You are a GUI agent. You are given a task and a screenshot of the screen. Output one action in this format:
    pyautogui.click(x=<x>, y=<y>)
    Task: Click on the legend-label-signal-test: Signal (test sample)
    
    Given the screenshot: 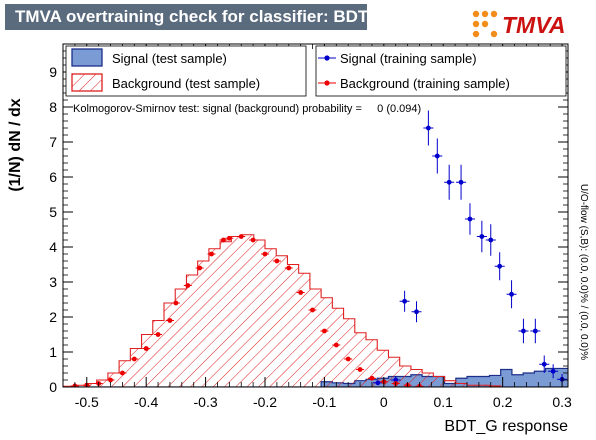 What is the action you would take?
    pyautogui.click(x=169, y=58)
    